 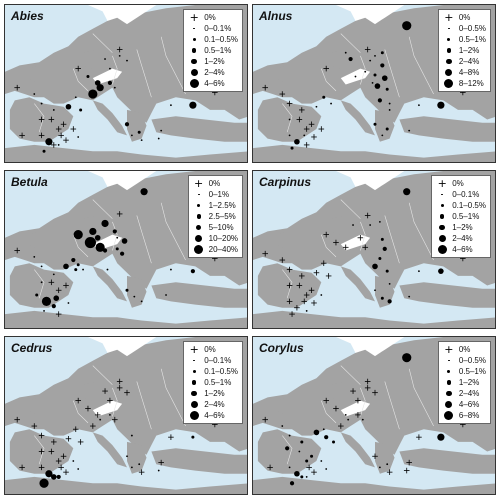 I want to click on legend-row: 0–1%, so click(x=215, y=194).